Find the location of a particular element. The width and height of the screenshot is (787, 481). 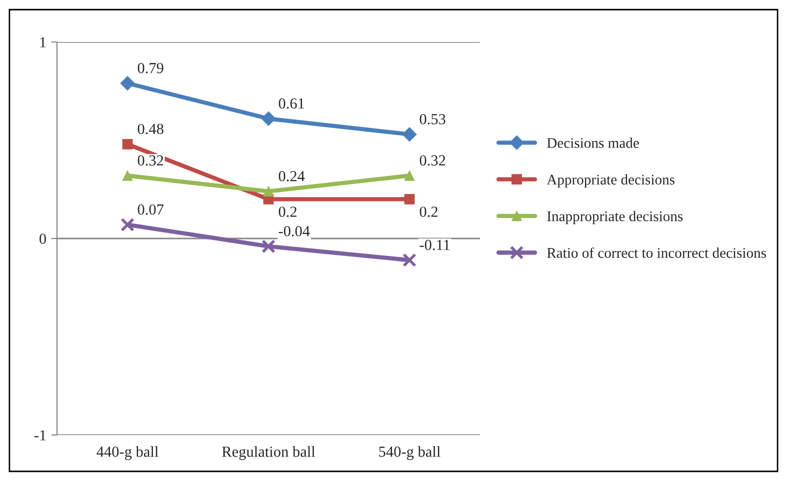

data-label: 0.48 is located at coordinates (151, 129).